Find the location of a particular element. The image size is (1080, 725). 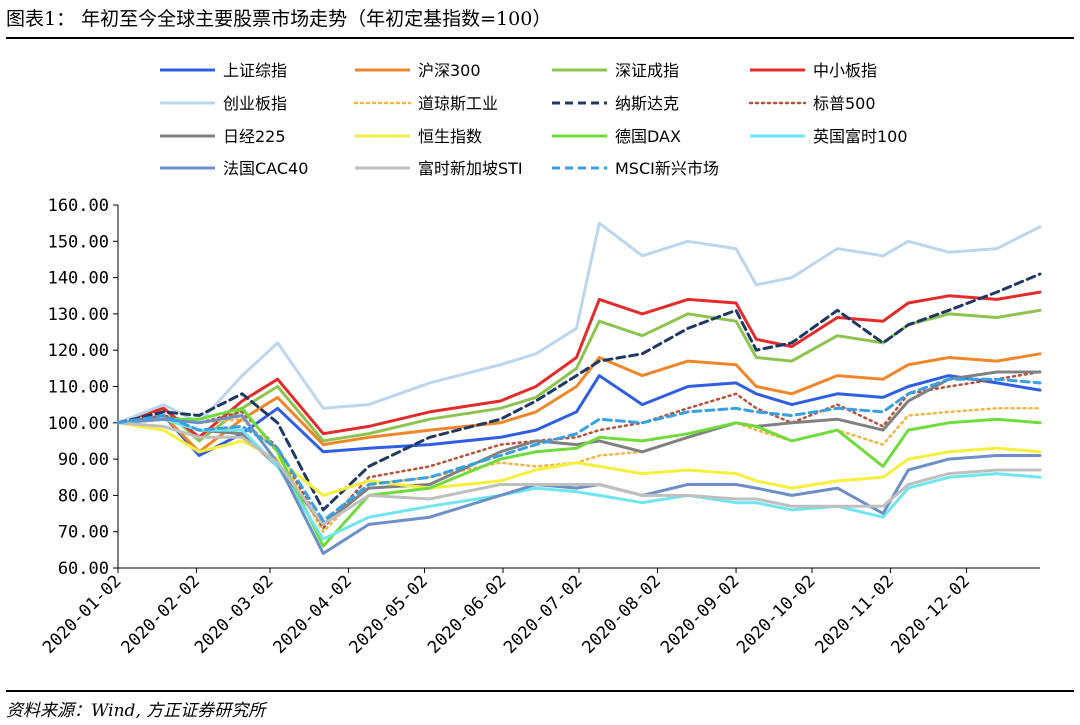

x-tick-label: 2020-11-02 is located at coordinates (855, 614).